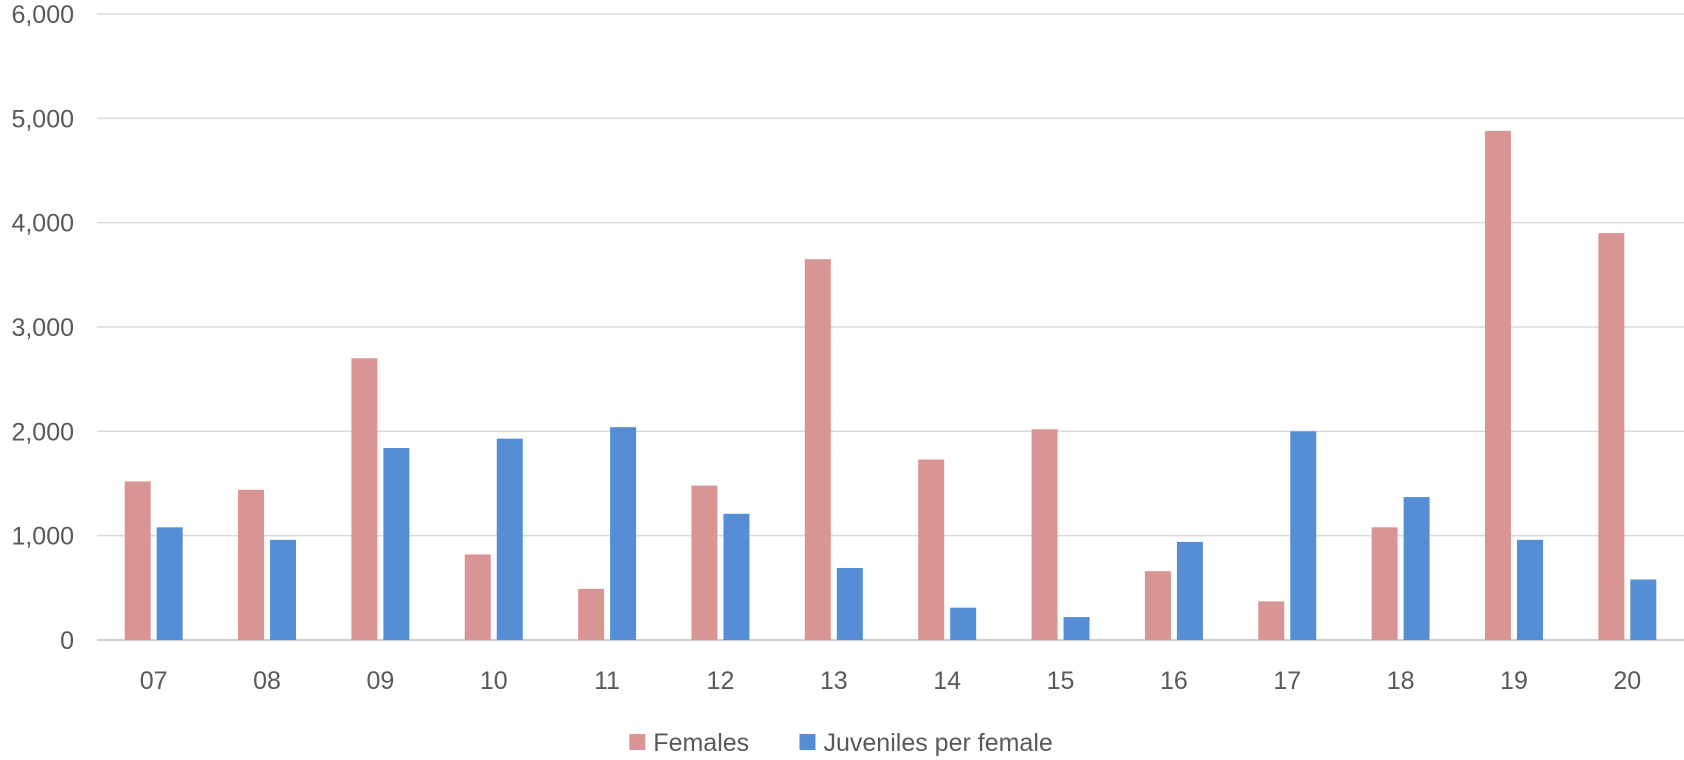 The height and width of the screenshot is (760, 1684). Describe the element at coordinates (42, 224) in the screenshot. I see `y-tick-label: 4,000` at that location.